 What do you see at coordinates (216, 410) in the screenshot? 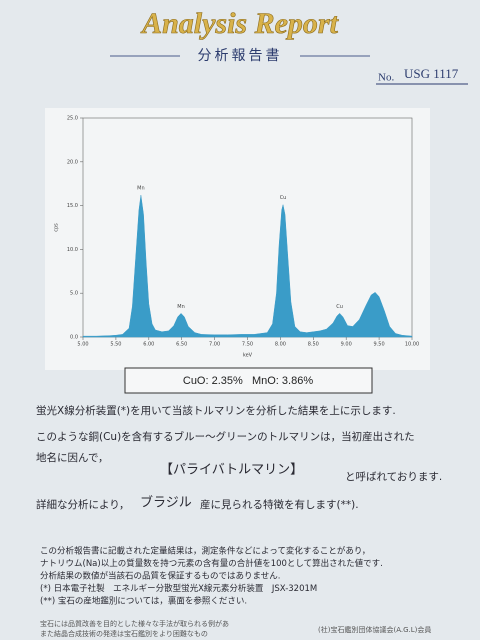
I see `body-line: 蛍光X線分析装置(*)を用いて当該トルマリンを分析した結果を上に示します.` at bounding box center [216, 410].